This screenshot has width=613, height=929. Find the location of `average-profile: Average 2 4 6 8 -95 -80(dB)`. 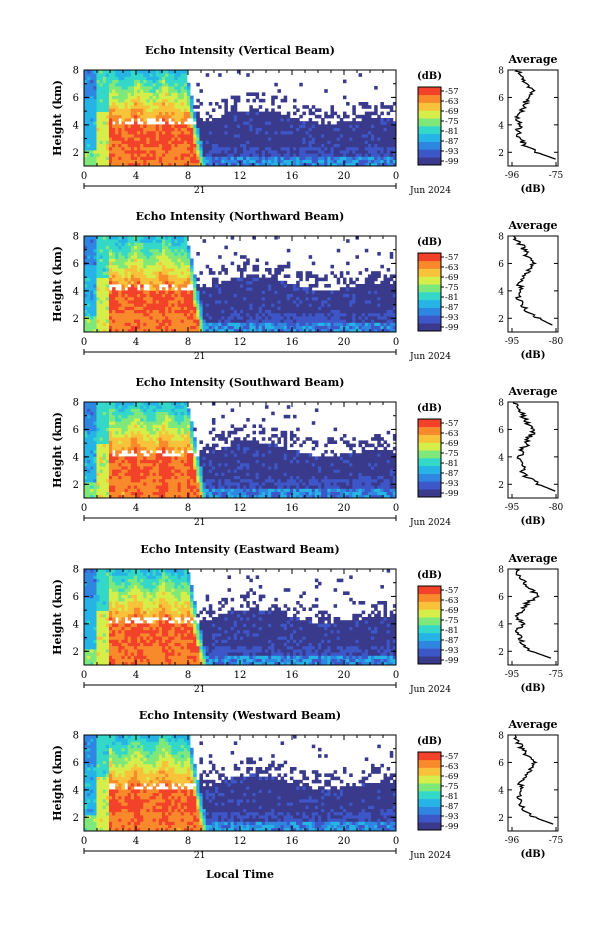

average-profile: Average 2 4 6 8 -95 -80(dB) is located at coordinates (530, 290).